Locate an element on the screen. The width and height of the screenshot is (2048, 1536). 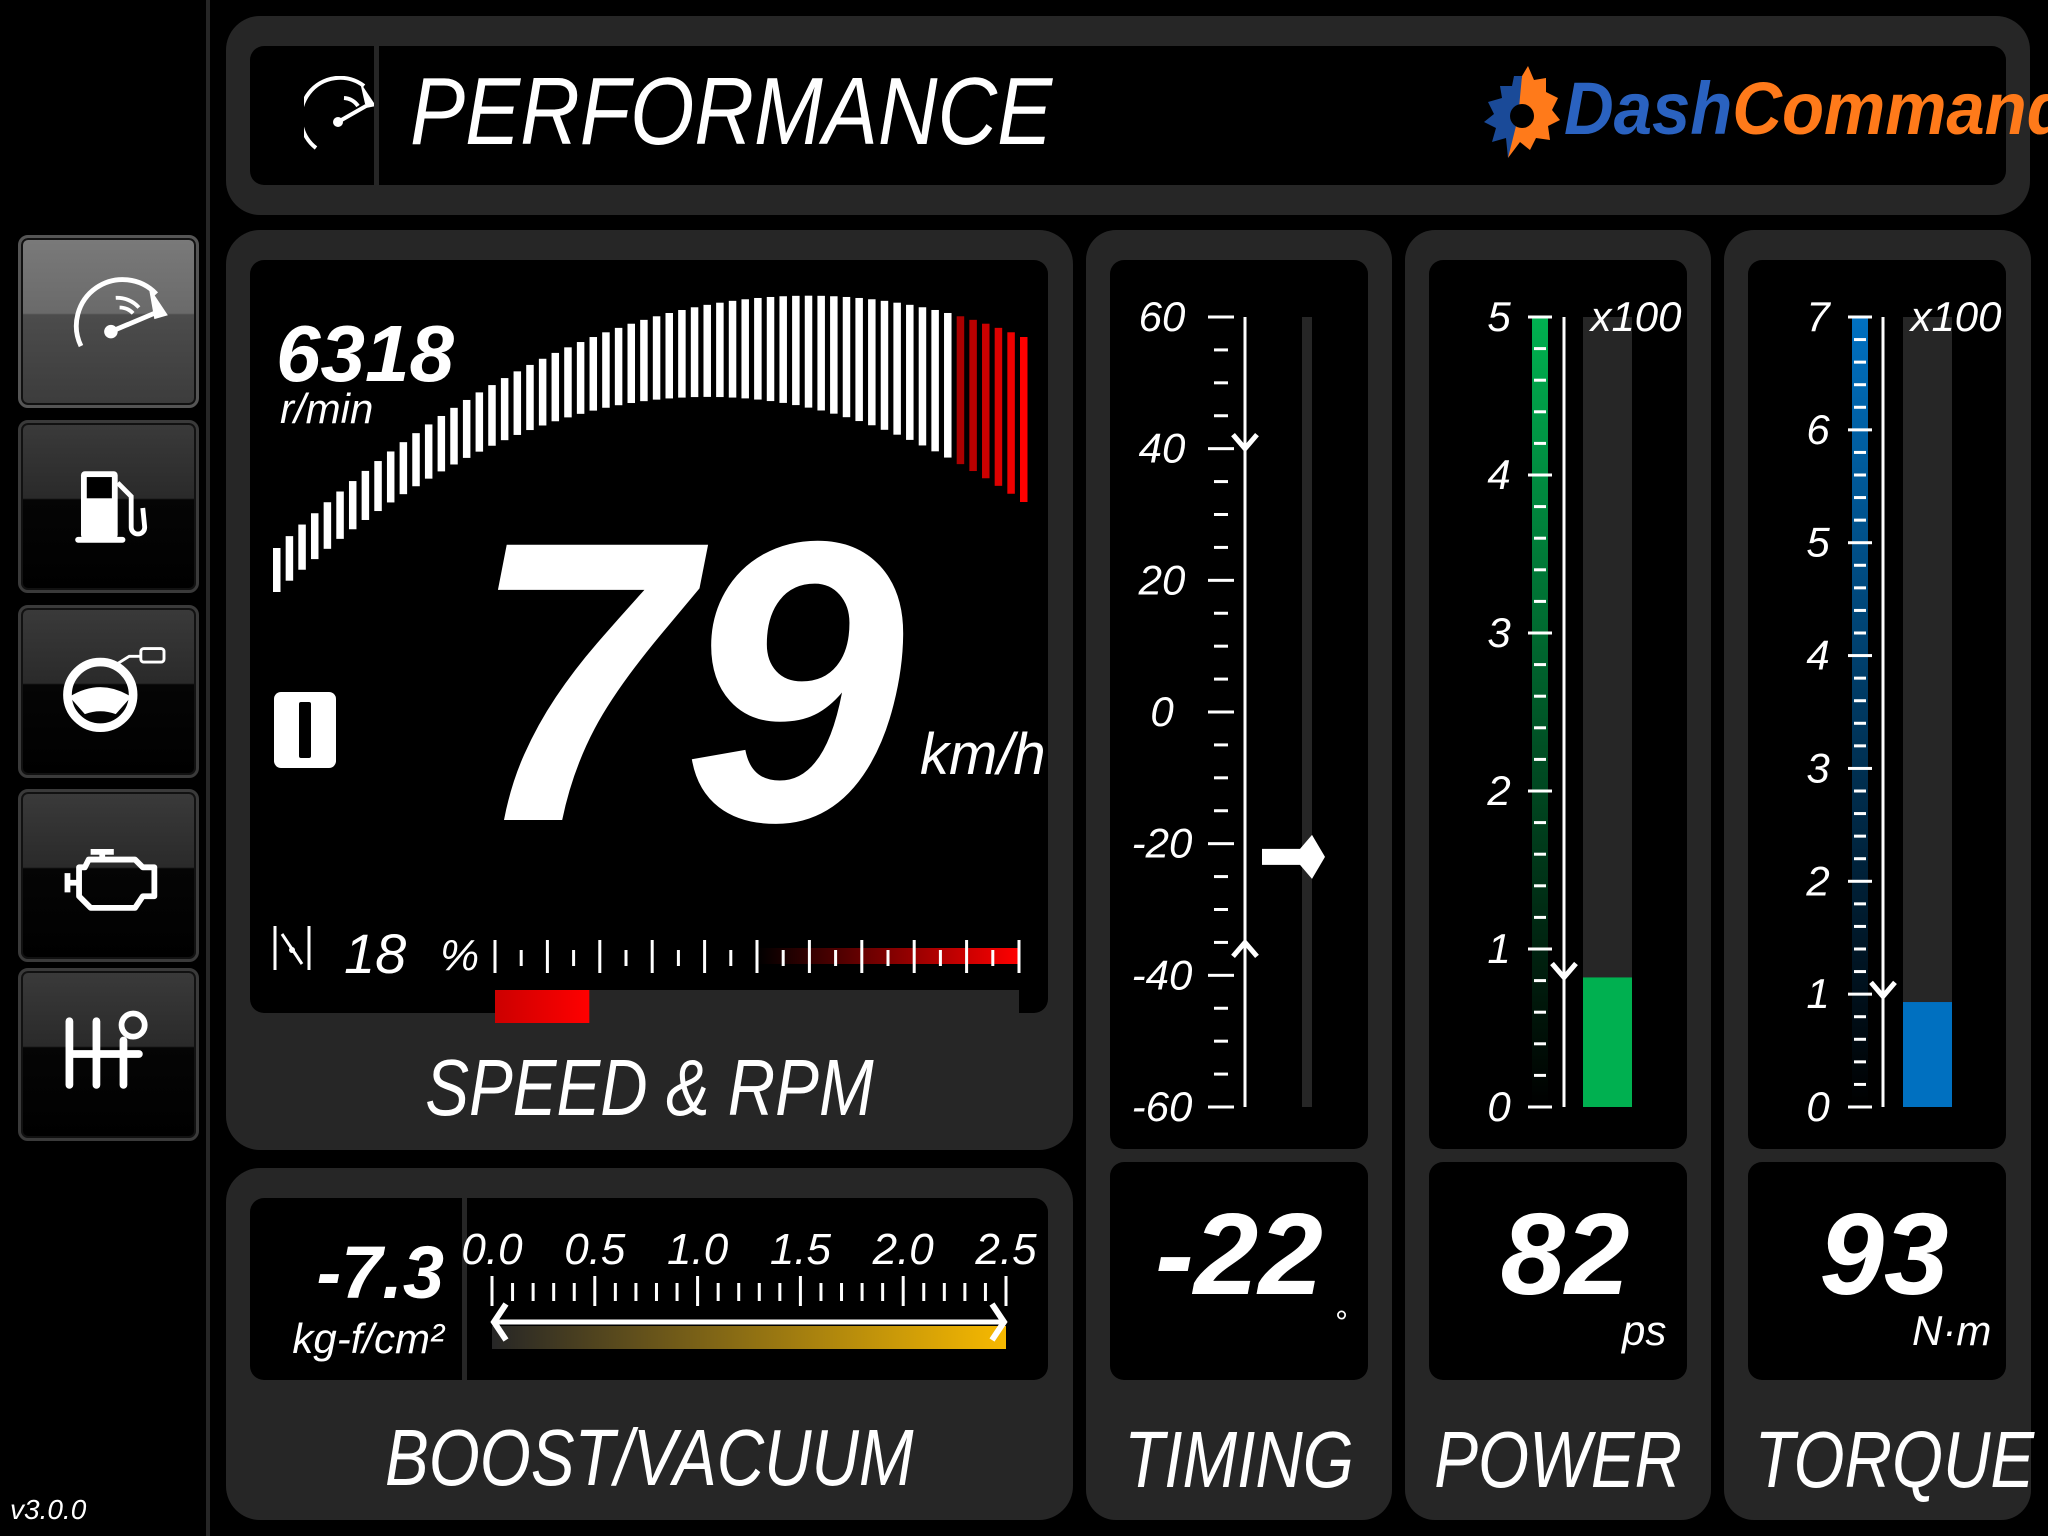
torque-gauge is located at coordinates (1877, 704).